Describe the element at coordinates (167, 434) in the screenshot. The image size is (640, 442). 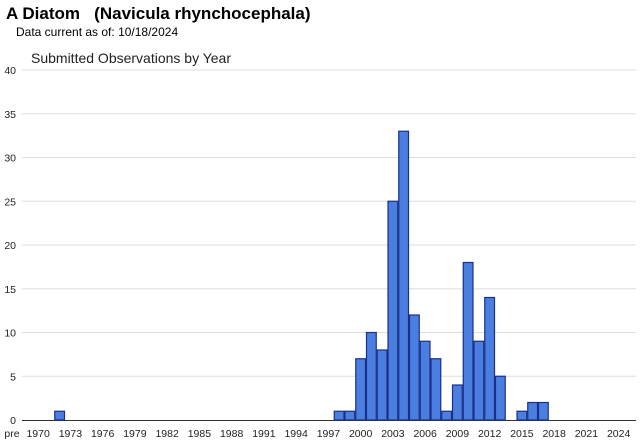
I see `x-tick-label: 1982` at that location.